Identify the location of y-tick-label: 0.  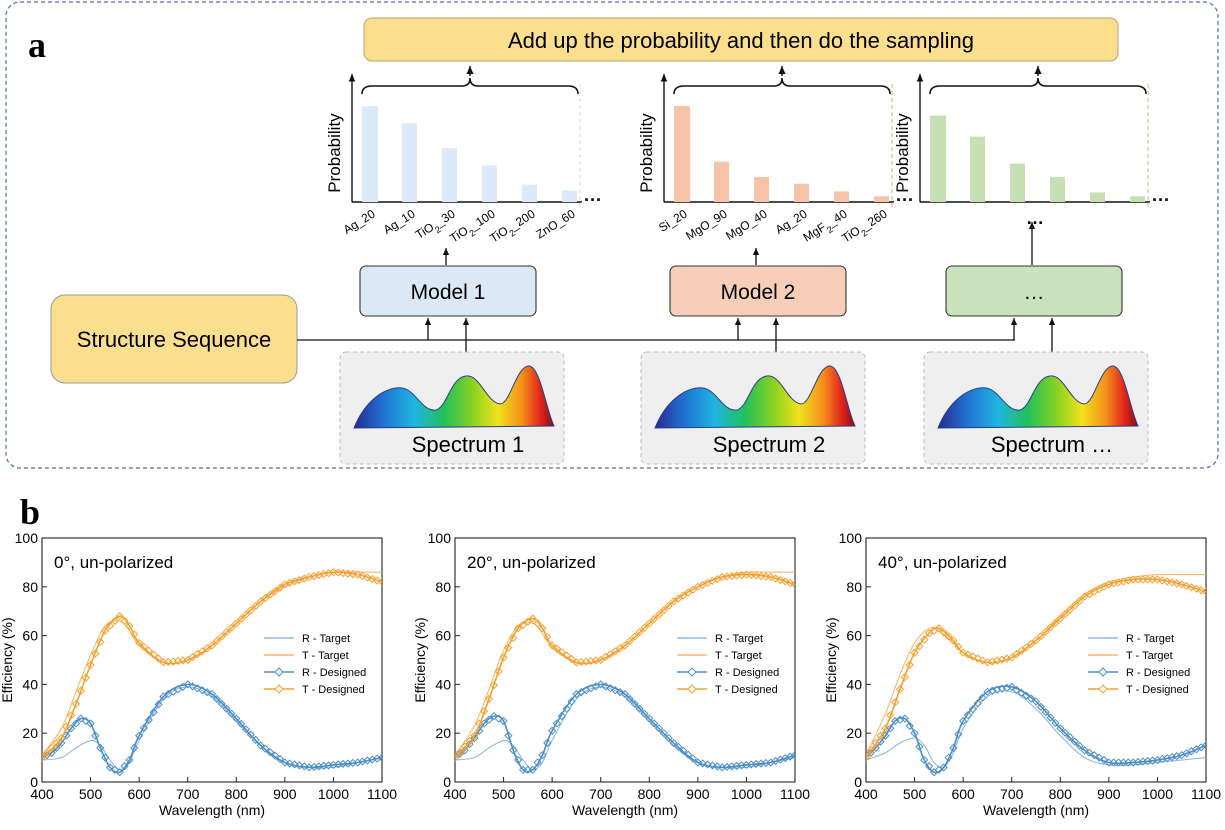
(34, 782).